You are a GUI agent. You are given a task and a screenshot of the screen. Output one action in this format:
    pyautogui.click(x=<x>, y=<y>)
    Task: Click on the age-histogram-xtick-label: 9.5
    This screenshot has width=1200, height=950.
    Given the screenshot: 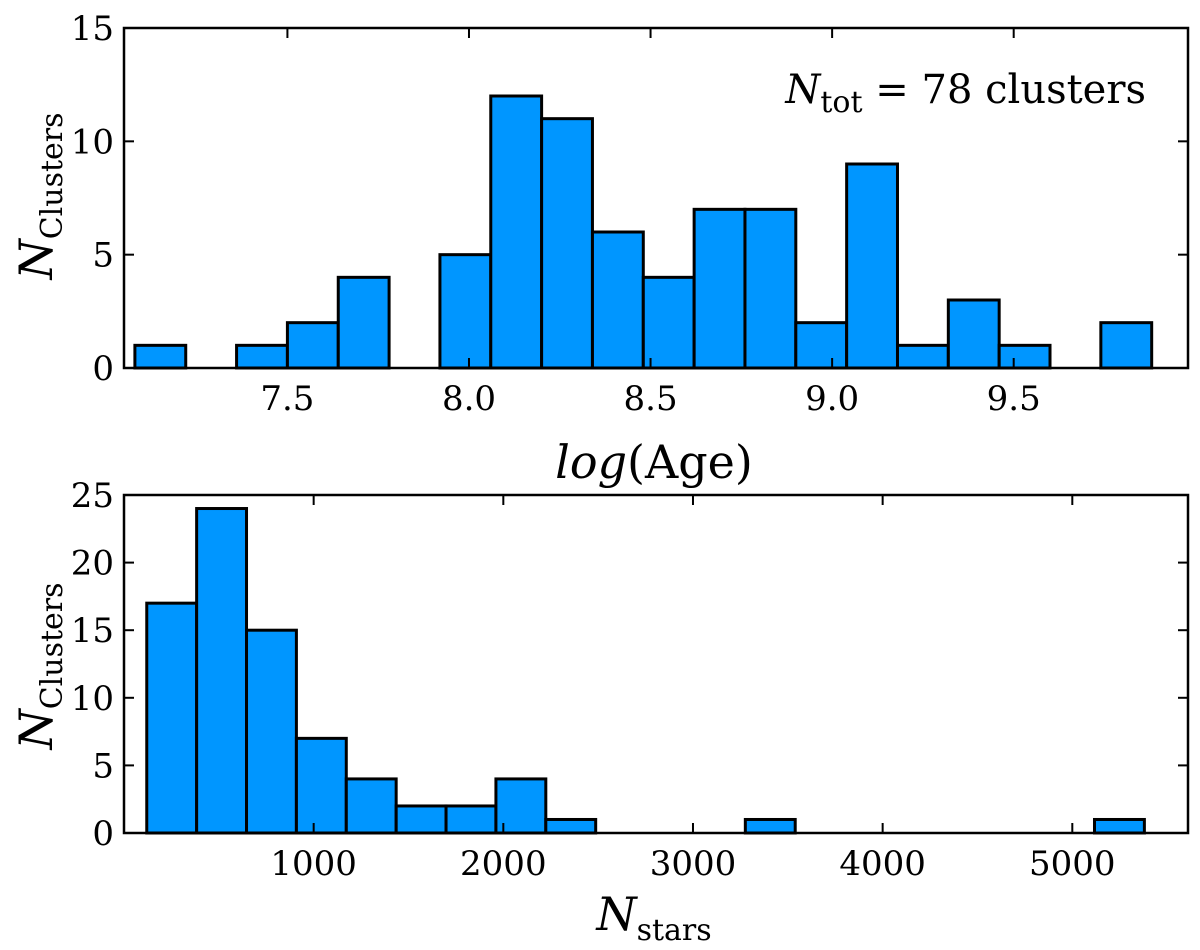 What is the action you would take?
    pyautogui.click(x=1014, y=399)
    